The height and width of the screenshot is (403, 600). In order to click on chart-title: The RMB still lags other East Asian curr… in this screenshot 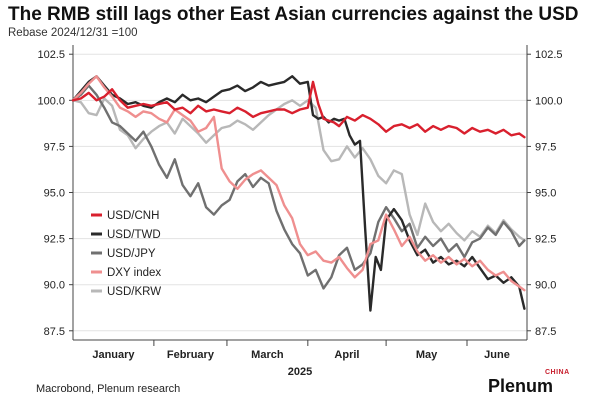, I will do `click(293, 14)`.